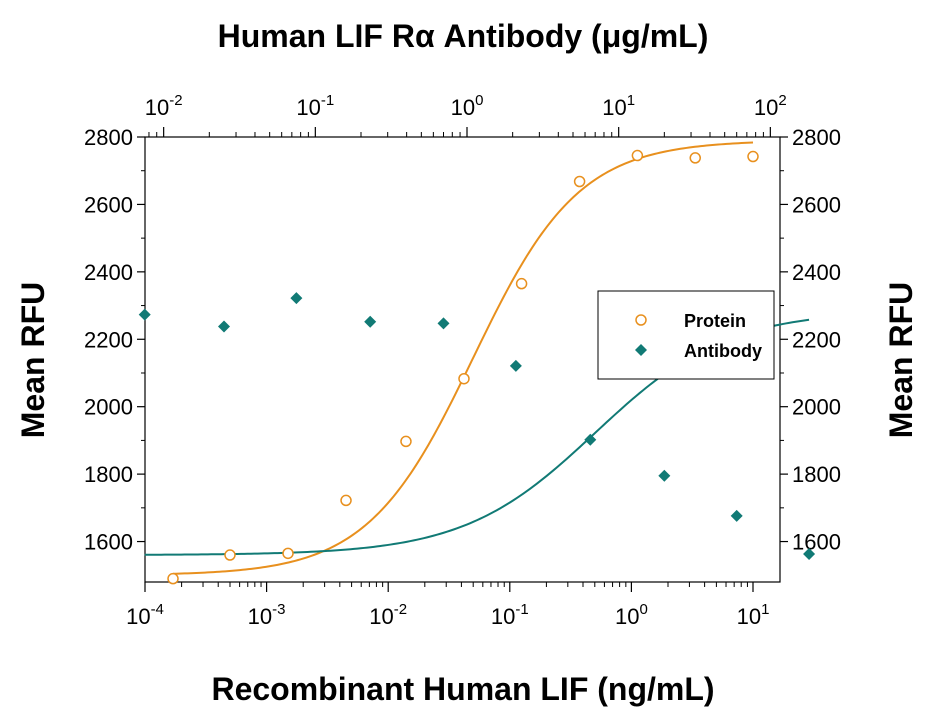 This screenshot has height=717, width=926. Describe the element at coordinates (816, 204) in the screenshot. I see `y-tick-label-right: 2600` at that location.